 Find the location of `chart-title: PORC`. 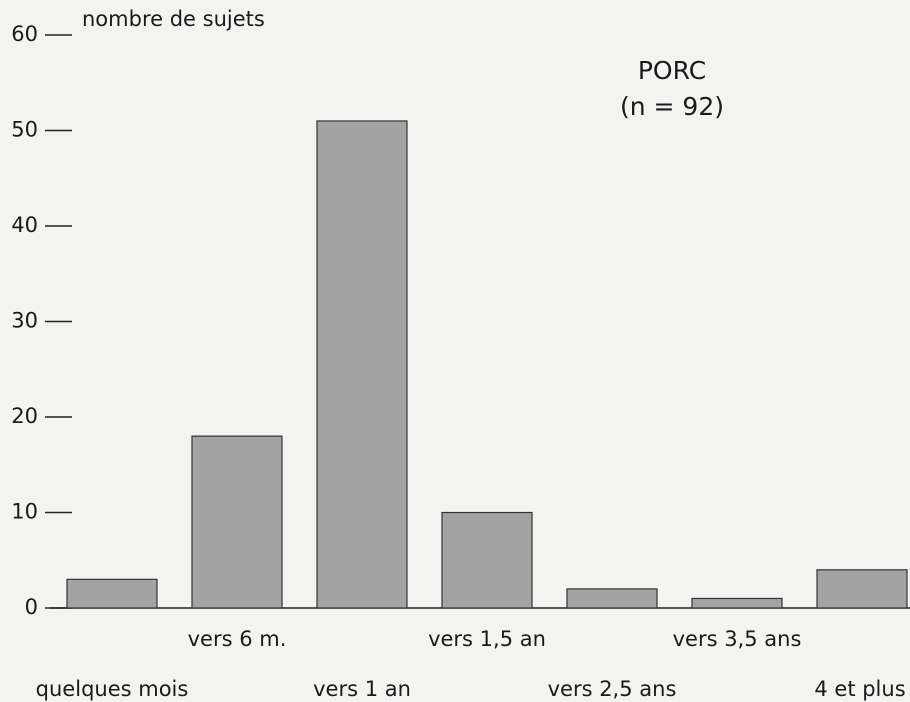

chart-title: PORC is located at coordinates (672, 70).